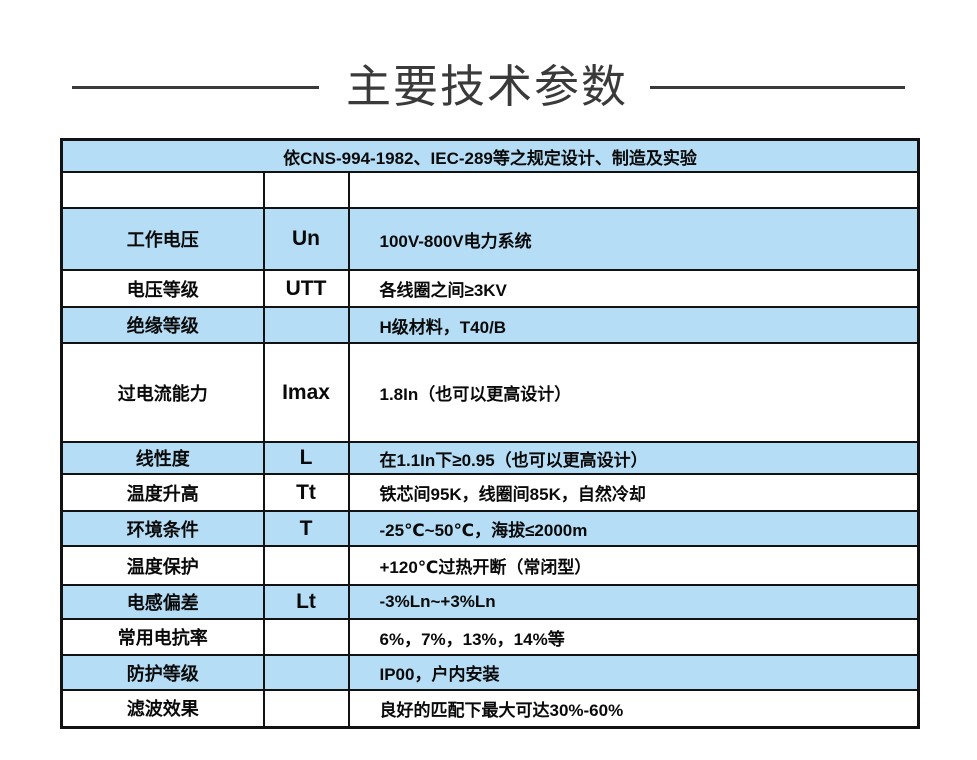 The width and height of the screenshot is (977, 760). Describe the element at coordinates (162, 190) in the screenshot. I see `cell-label` at that location.